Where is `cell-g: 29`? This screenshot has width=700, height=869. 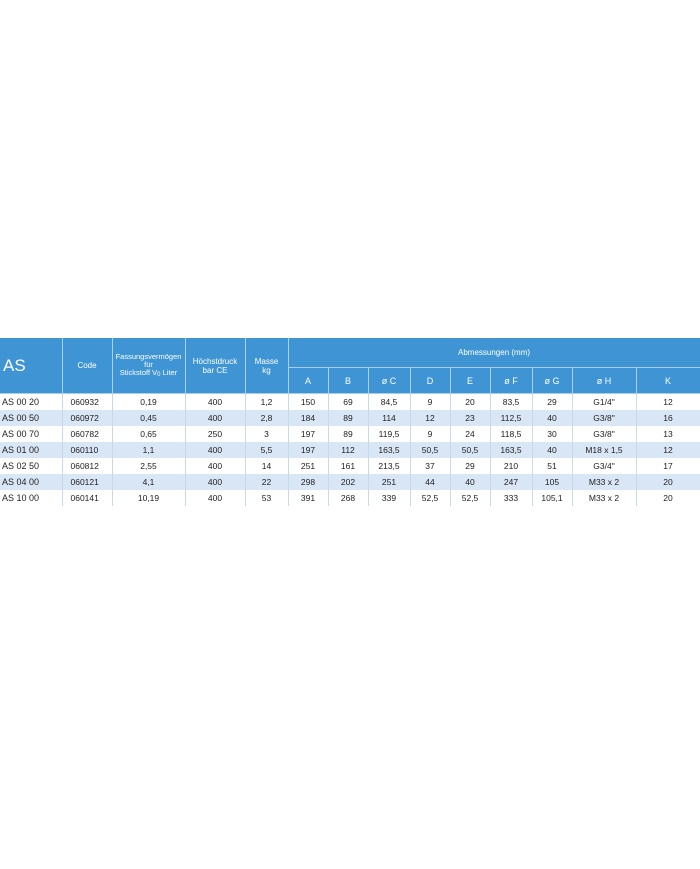
cell-g: 29 is located at coordinates (552, 401).